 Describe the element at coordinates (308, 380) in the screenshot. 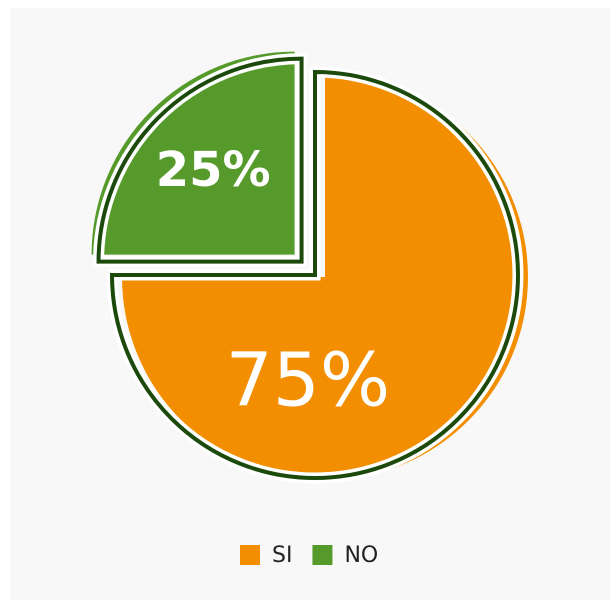

I see `data-label: 75%` at that location.